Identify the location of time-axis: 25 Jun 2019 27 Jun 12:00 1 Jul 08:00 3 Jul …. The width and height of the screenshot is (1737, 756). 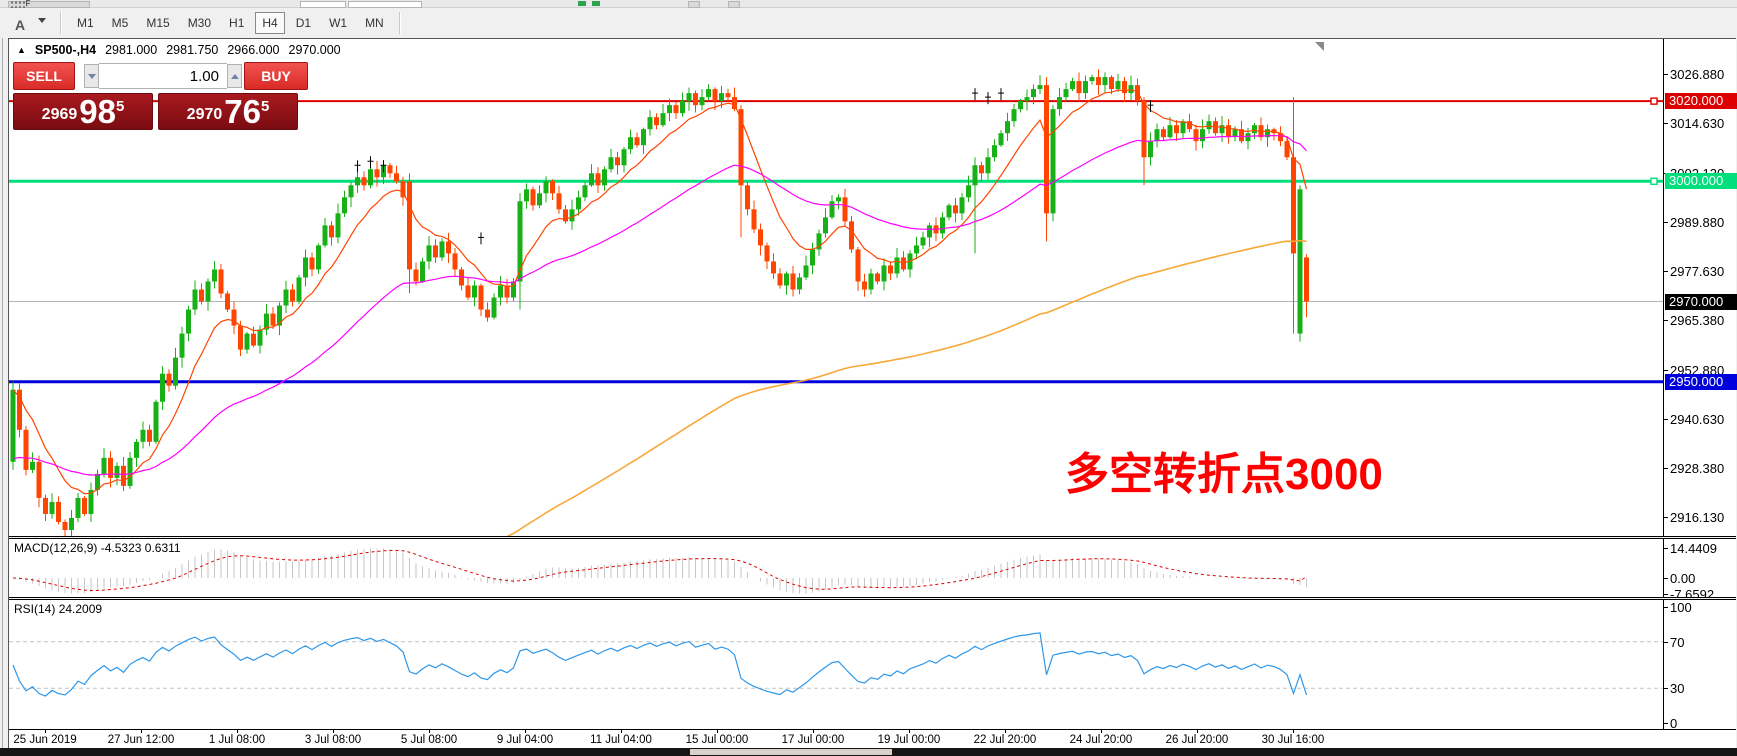
(872, 739).